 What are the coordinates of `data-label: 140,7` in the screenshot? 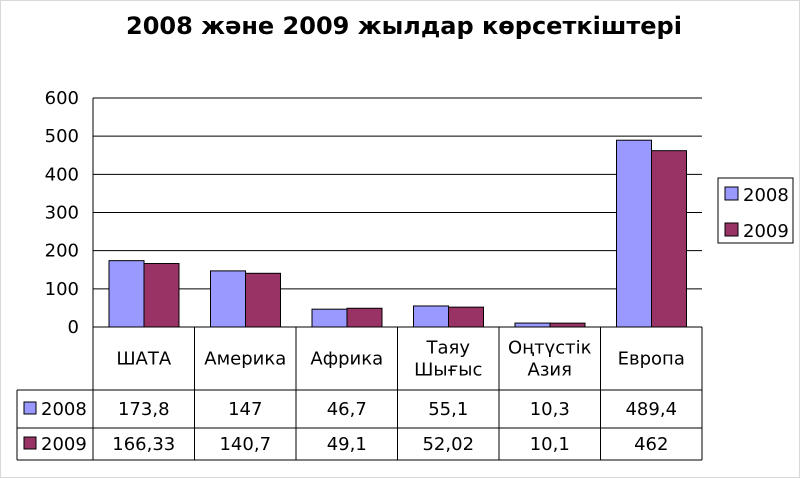 It's located at (245, 444).